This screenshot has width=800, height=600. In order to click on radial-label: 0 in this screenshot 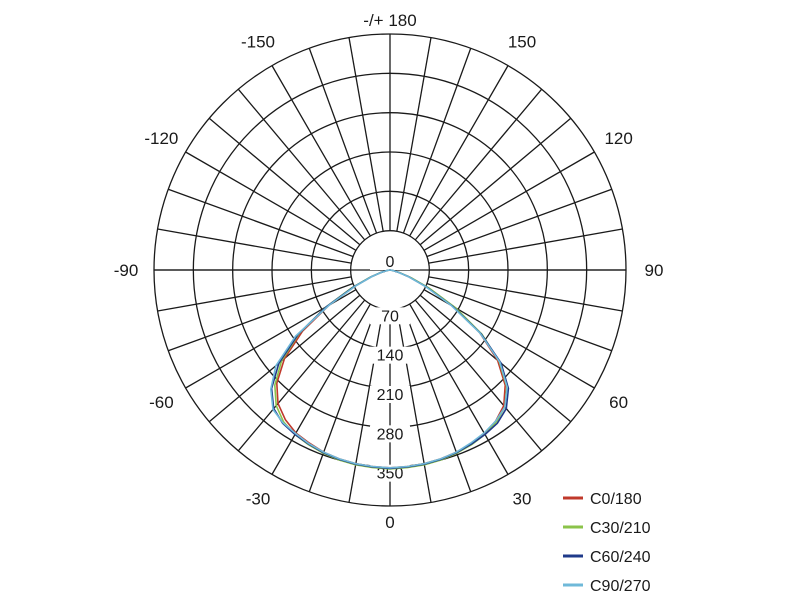, I will do `click(390, 262)`.